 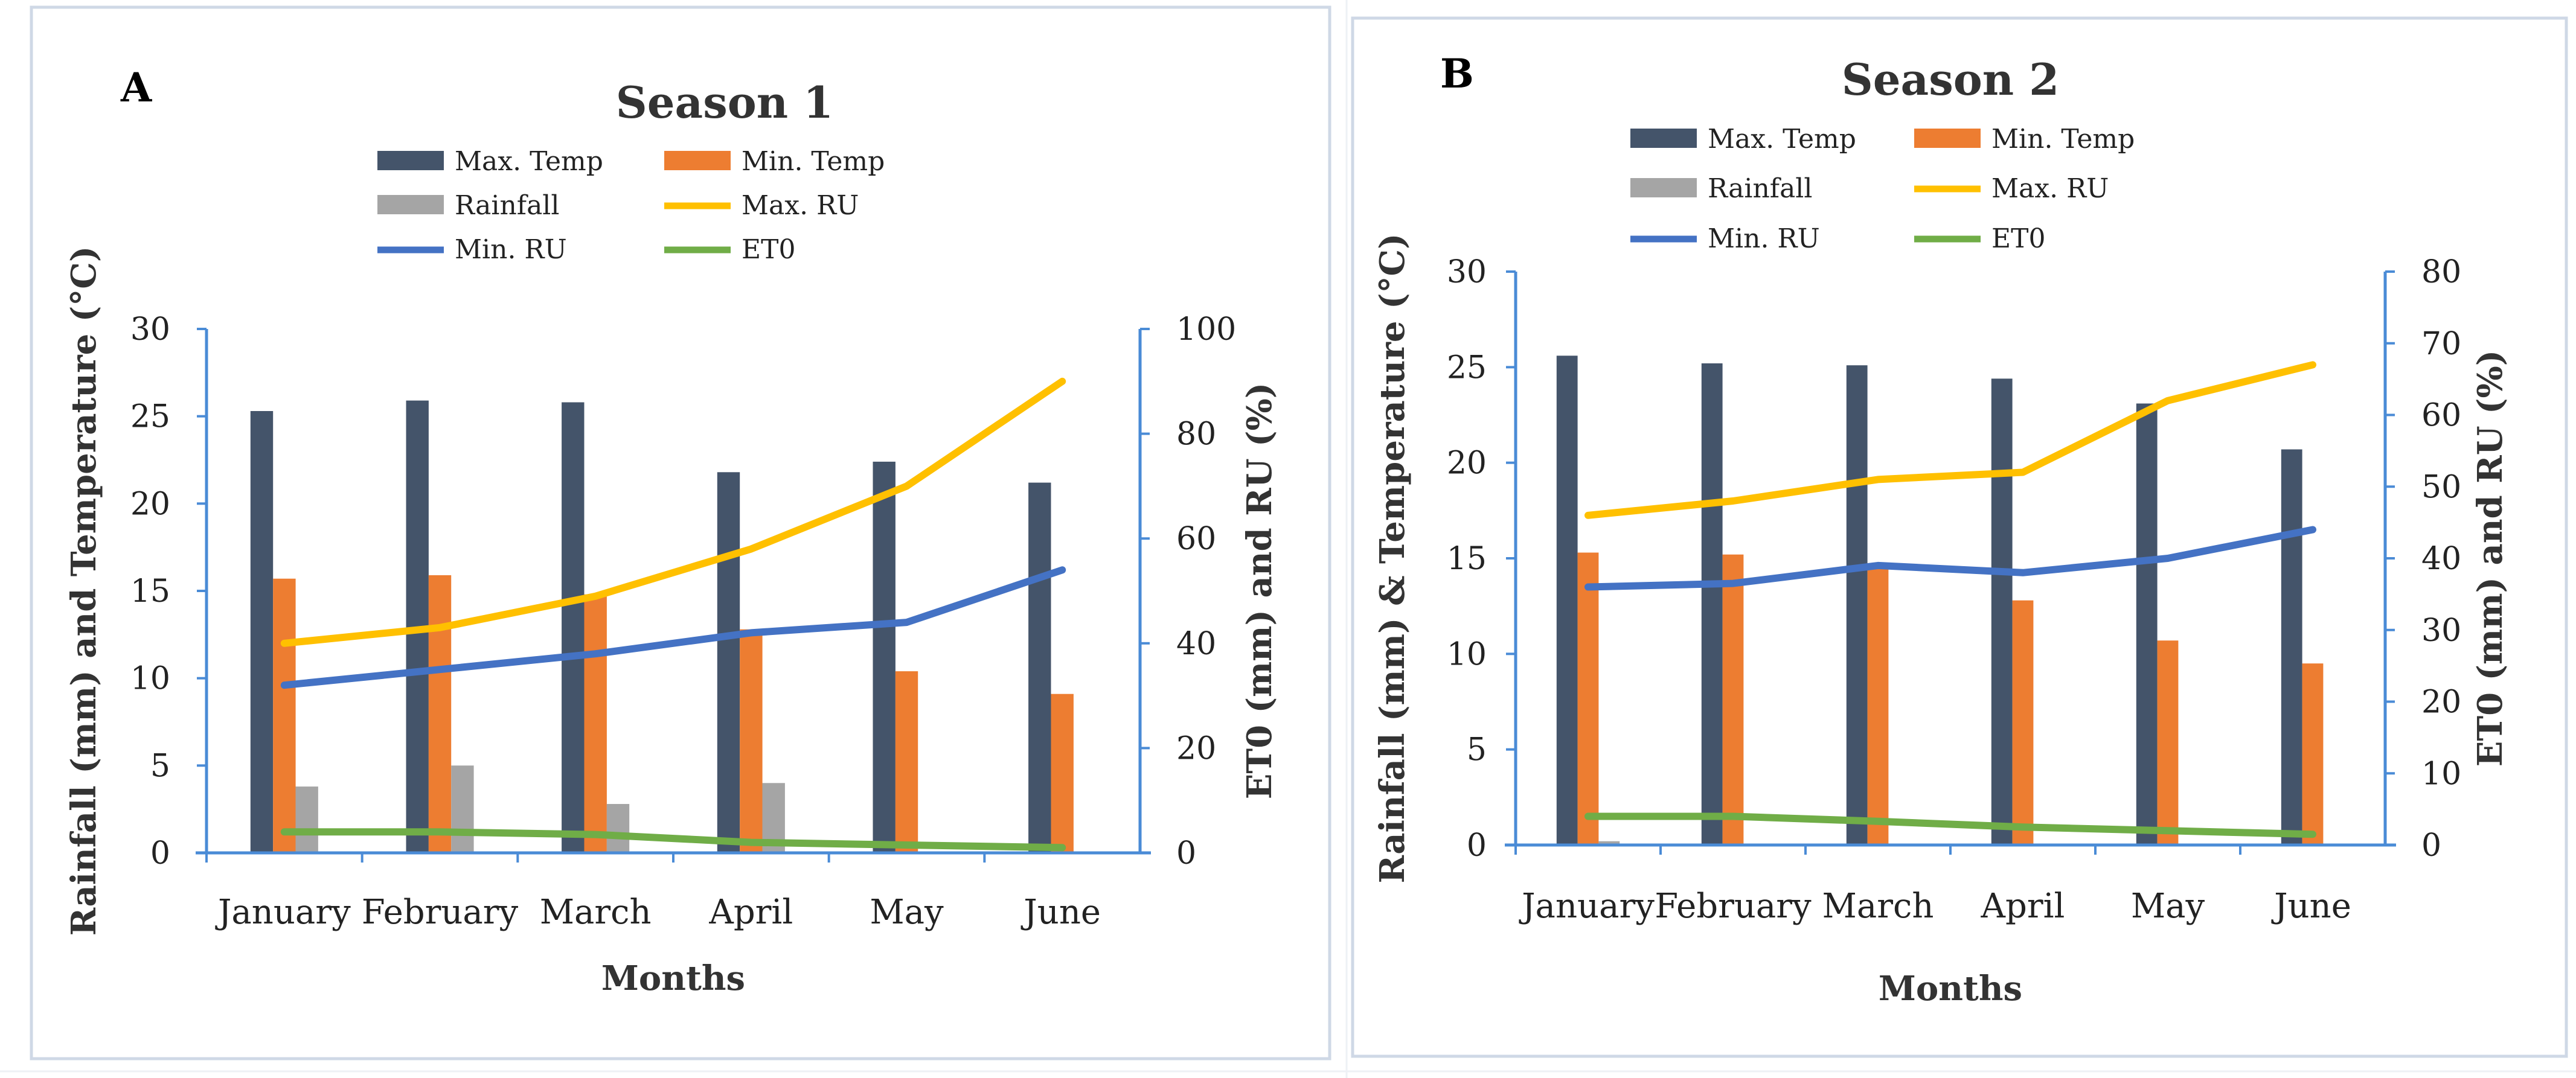 What do you see at coordinates (725, 102) in the screenshot?
I see `chart-title: Season 1` at bounding box center [725, 102].